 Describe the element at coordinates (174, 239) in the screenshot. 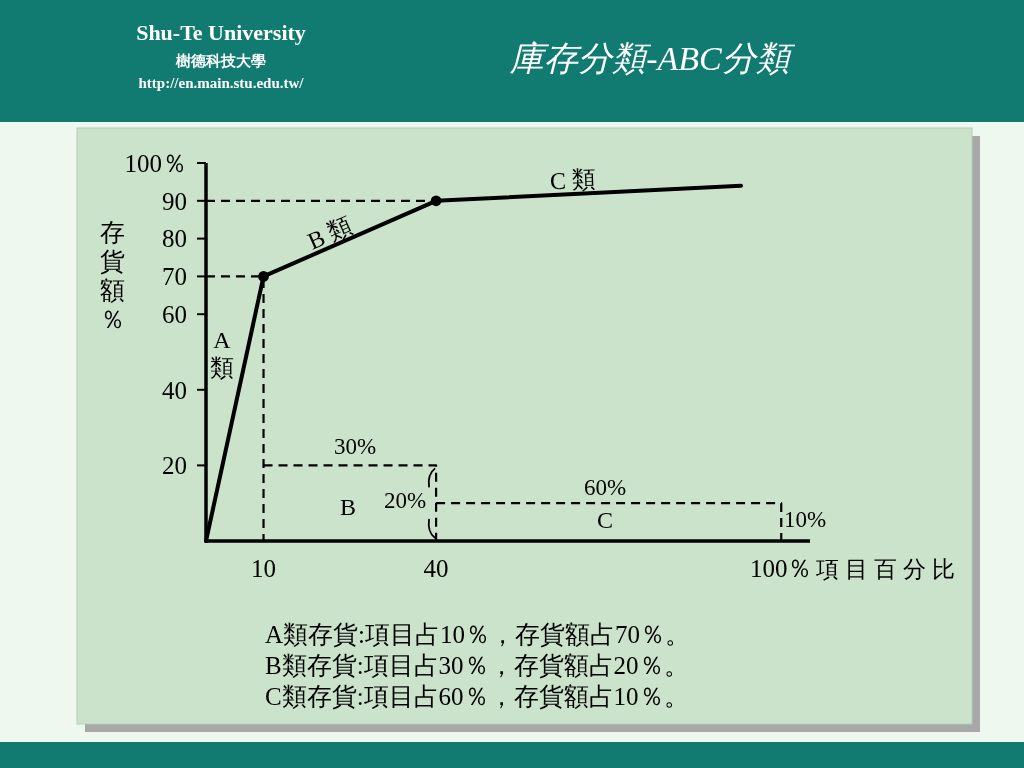

I see `y-tick-label: 80` at that location.